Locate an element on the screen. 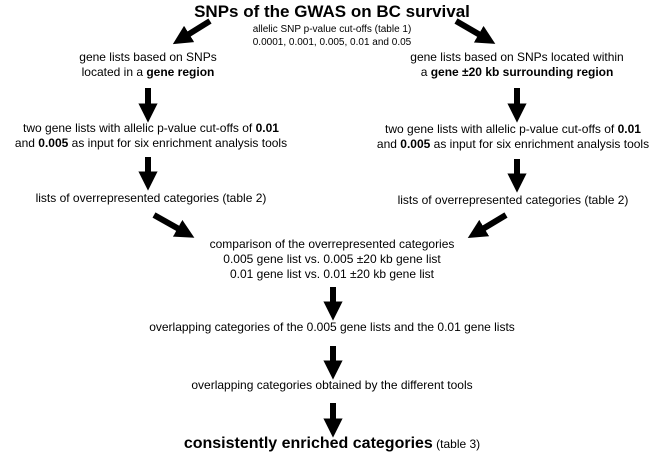 The image size is (664, 458). final-result-main: consistently enriched categories is located at coordinates (308, 443).